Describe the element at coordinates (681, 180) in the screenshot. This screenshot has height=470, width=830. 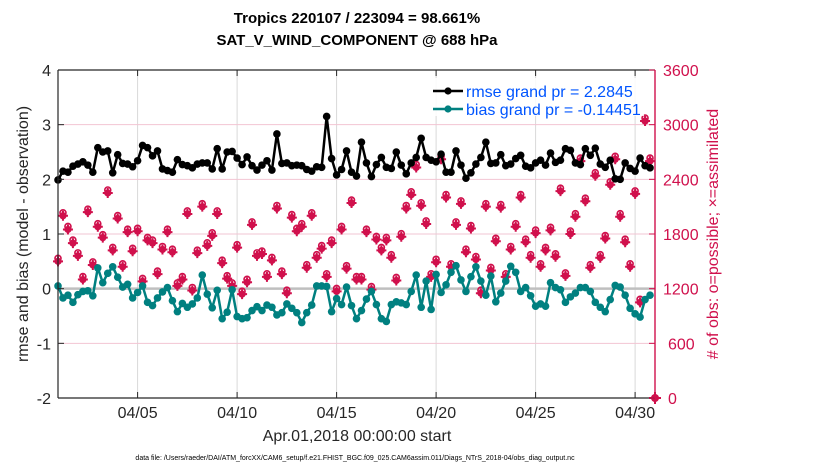
I see `y-right-tick-label: 2400` at that location.